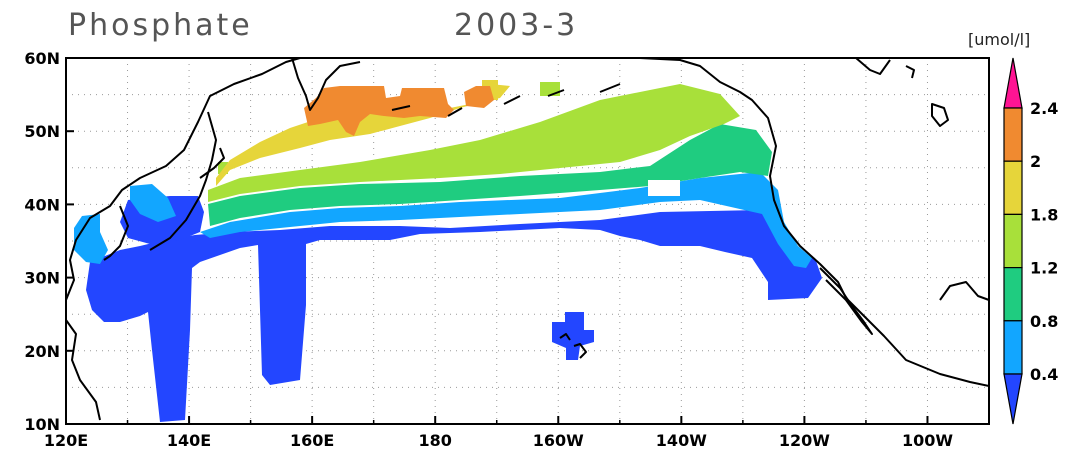 Image resolution: width=1078 pixels, height=470 pixels. Describe the element at coordinates (434, 440) in the screenshot. I see `x-tick-label: 180` at that location.